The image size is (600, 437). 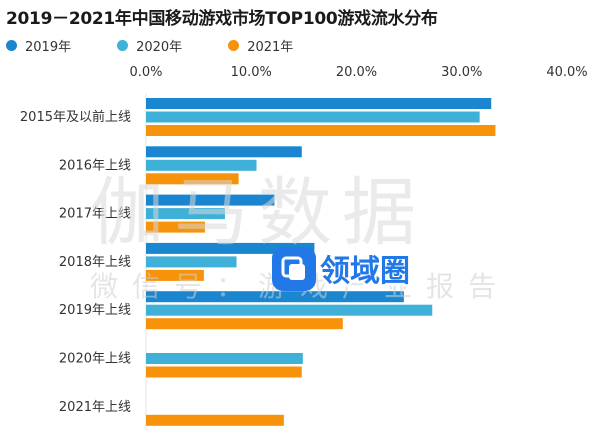 I want to click on watermark-logo: 领域圈, so click(x=342, y=269).